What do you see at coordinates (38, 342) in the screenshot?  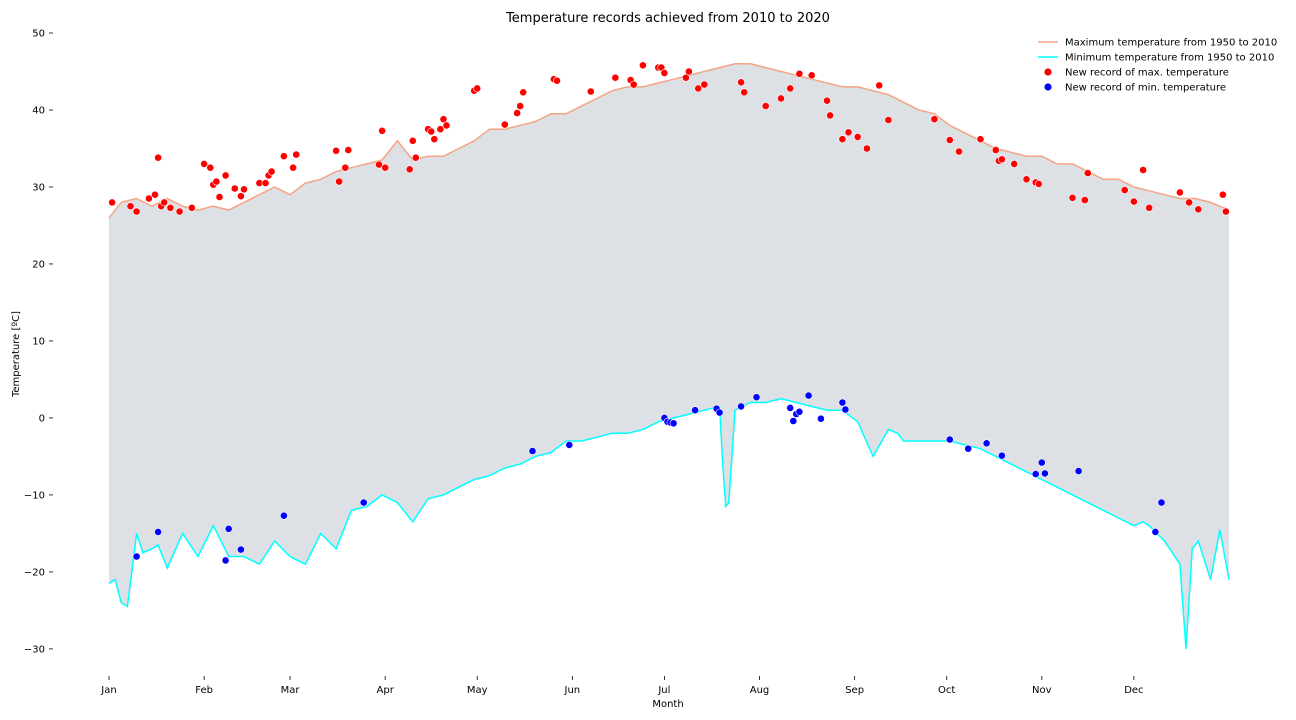 I see `y-axis: −30 −20 −10 0 10 20 30 40 50` at bounding box center [38, 342].